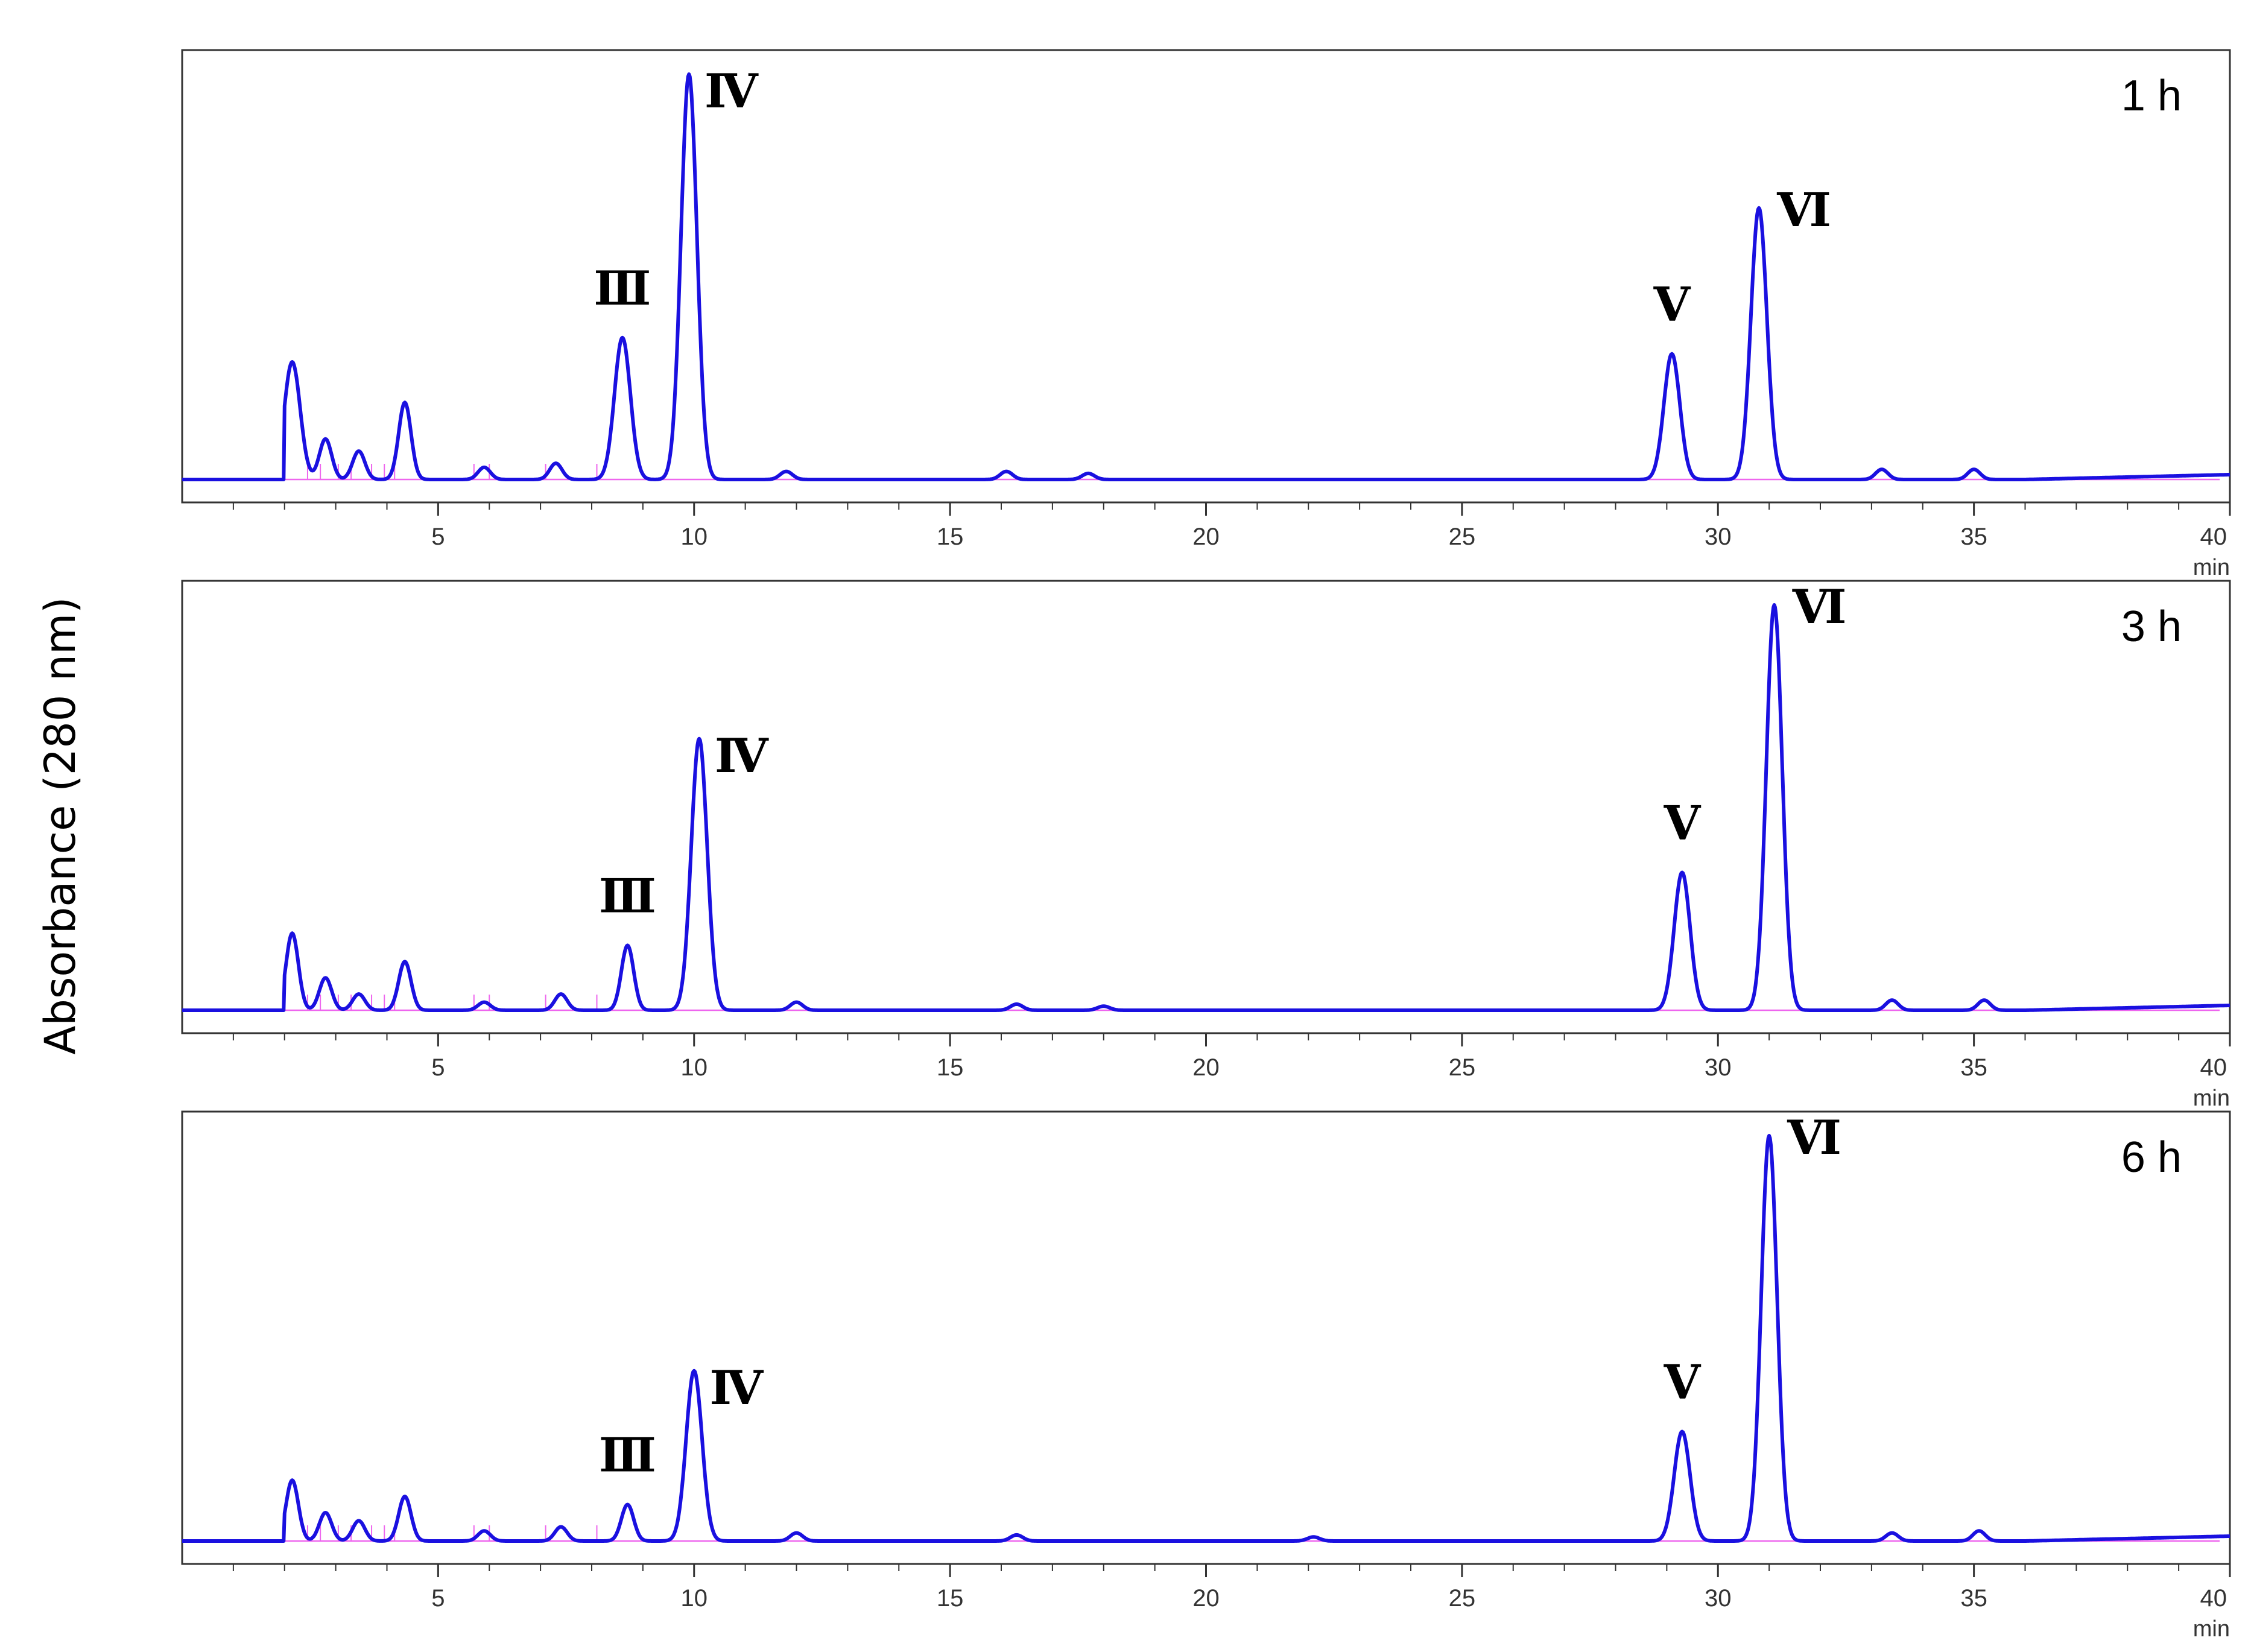 This screenshot has height=1652, width=2251. I want to click on panel-time-label: 3 h, so click(2151, 627).